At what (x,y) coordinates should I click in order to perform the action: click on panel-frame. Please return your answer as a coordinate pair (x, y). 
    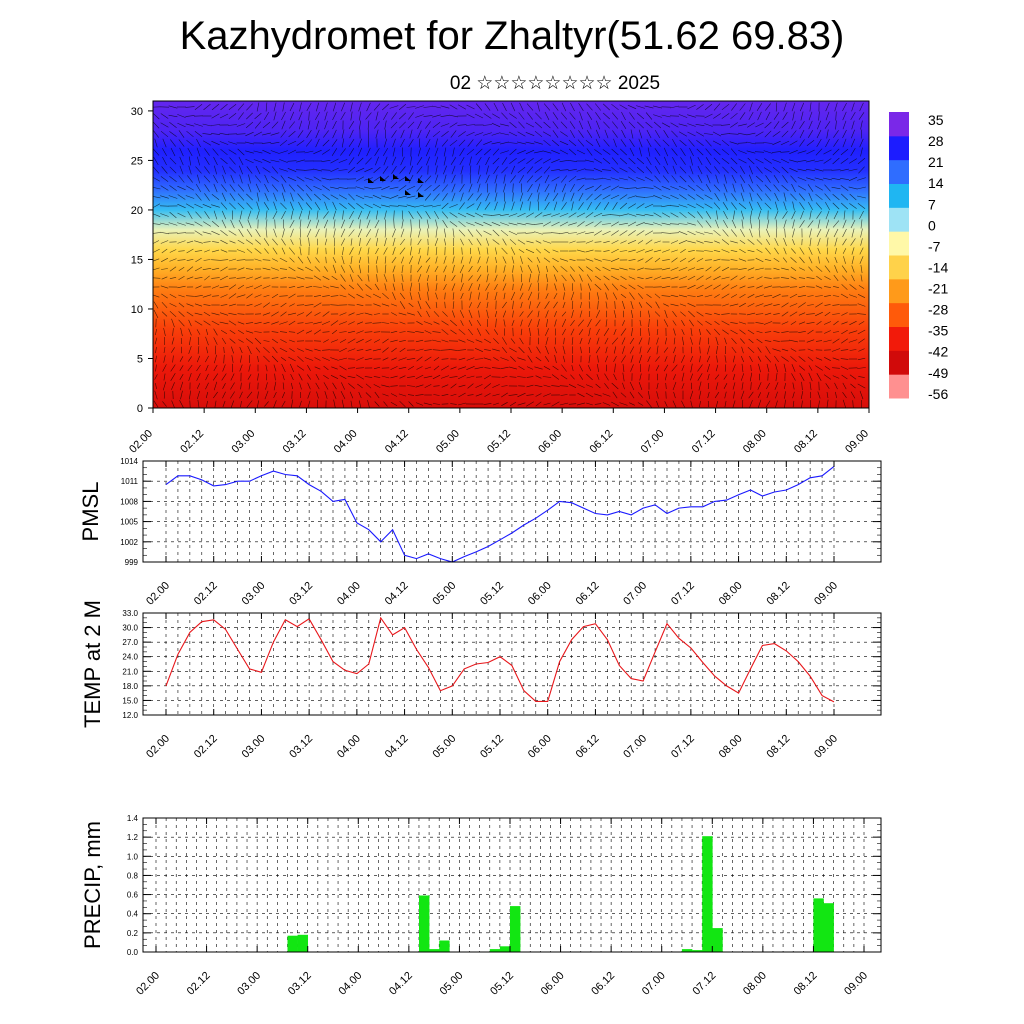
    Looking at the image, I should click on (512, 664).